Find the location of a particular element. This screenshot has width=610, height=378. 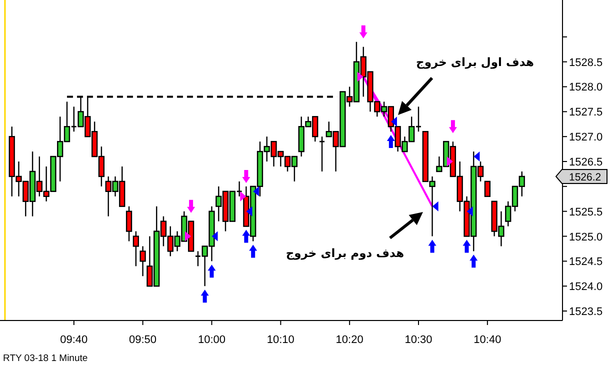

x-tick-label: 09:40 is located at coordinates (74, 340).